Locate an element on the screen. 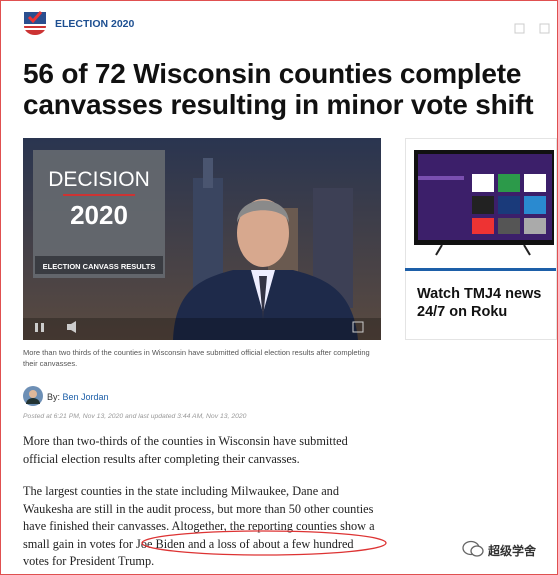 This screenshot has height=575, width=558. promo-text: Watch TMJ4 news 24/7 on Roku is located at coordinates (479, 303).